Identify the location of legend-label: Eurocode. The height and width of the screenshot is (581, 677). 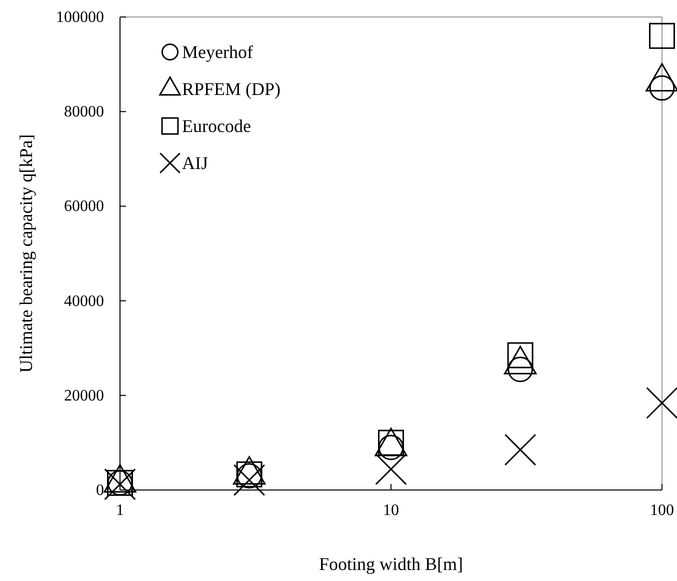
(216, 126).